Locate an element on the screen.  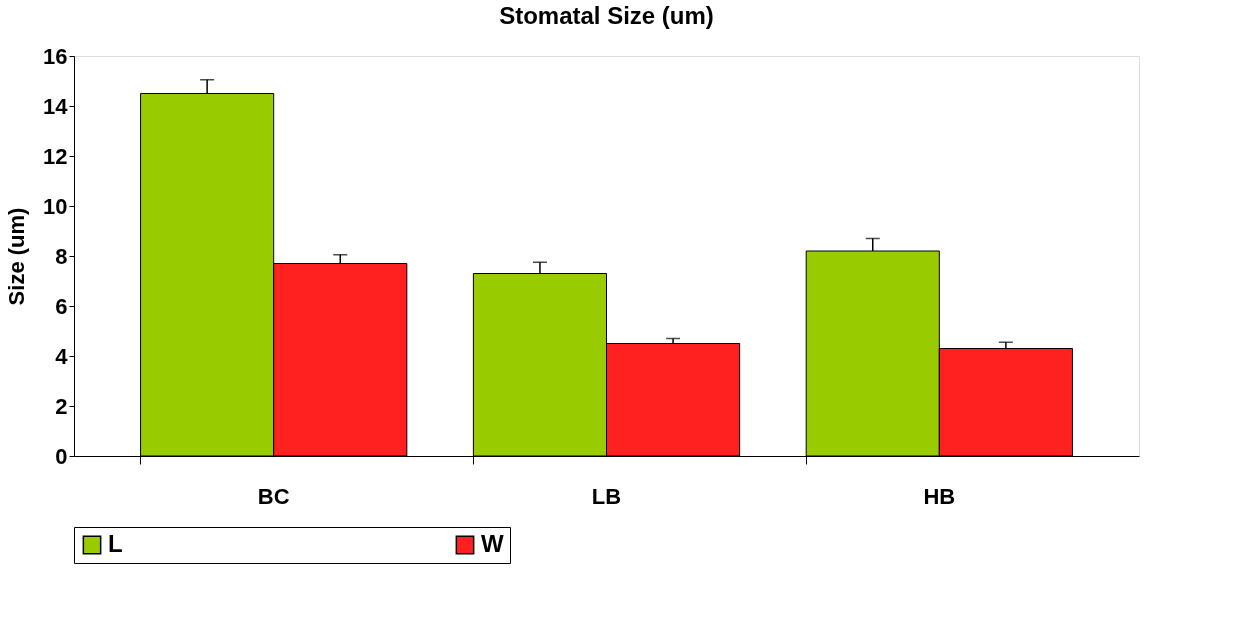
x-tick-label: LB is located at coordinates (606, 496).